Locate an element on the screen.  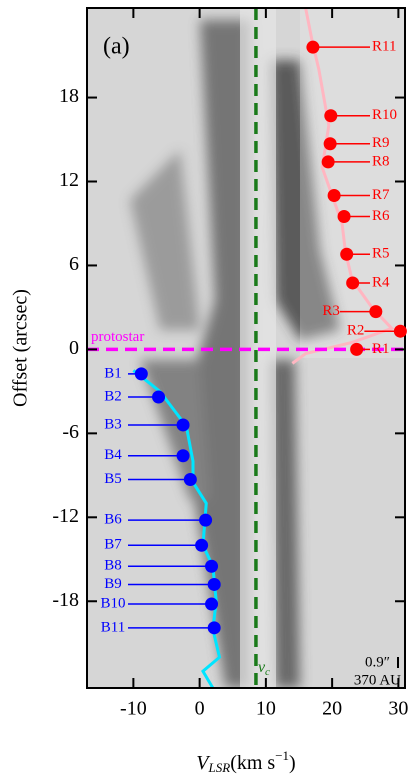
point-label: R9 is located at coordinates (381, 143).